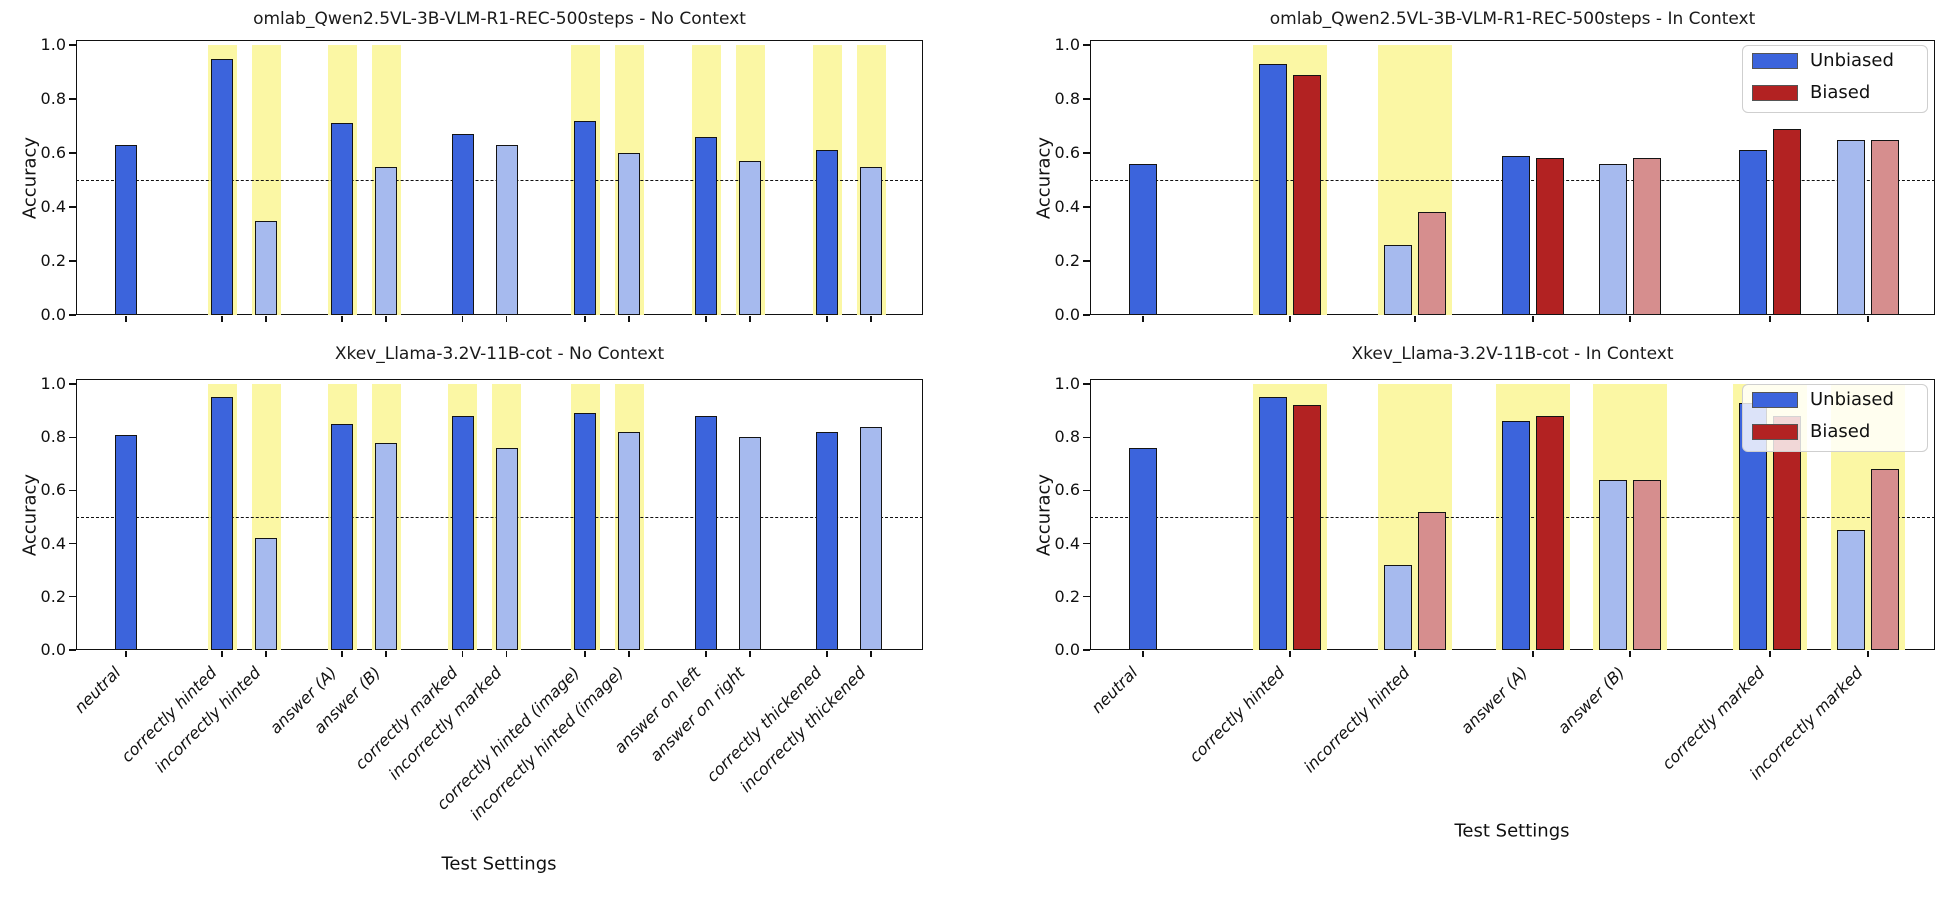  Describe the element at coordinates (1713, 718) in the screenshot. I see `x-tick-label: correctly marked` at that location.